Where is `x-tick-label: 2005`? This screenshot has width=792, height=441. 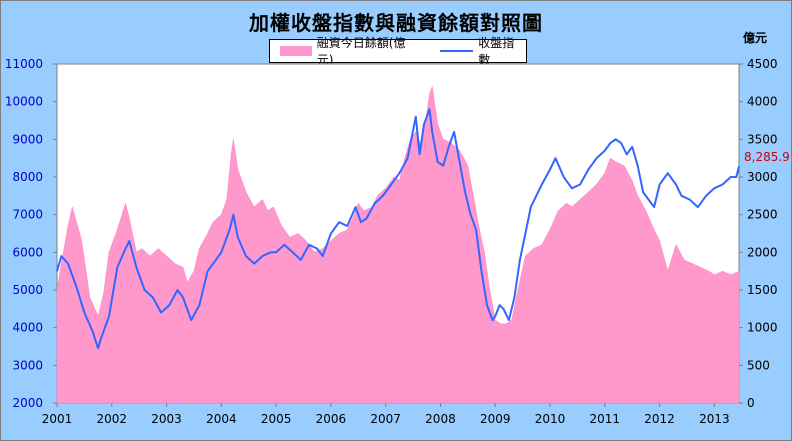
x-tick-label: 2005 is located at coordinates (276, 419).